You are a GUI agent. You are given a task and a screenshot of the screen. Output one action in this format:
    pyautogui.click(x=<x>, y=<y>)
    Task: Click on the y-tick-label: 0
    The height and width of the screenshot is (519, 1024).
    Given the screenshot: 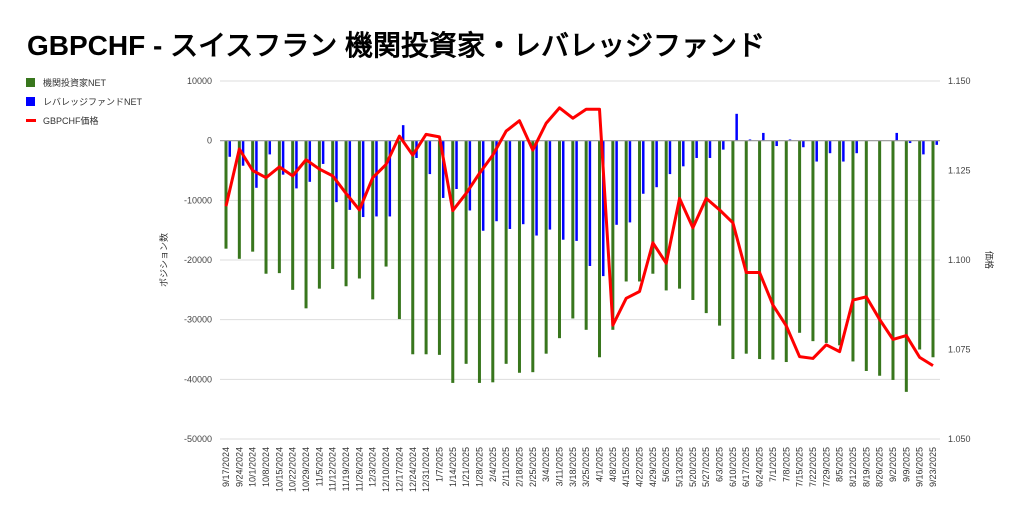 What is the action you would take?
    pyautogui.click(x=209, y=141)
    